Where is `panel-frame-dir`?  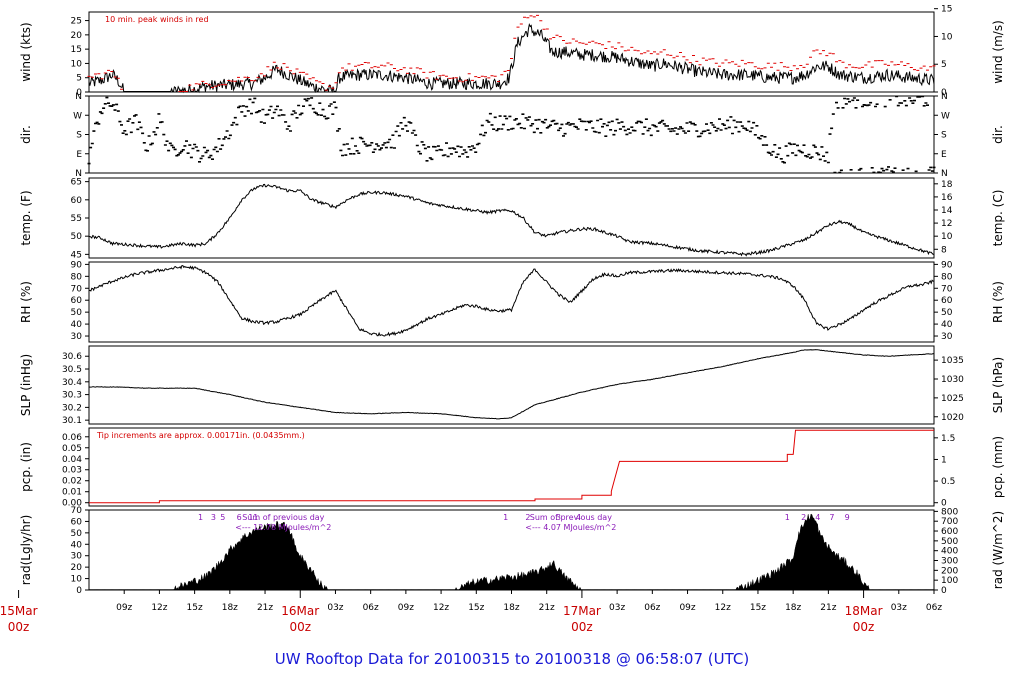 panel-frame-dir is located at coordinates (511, 134).